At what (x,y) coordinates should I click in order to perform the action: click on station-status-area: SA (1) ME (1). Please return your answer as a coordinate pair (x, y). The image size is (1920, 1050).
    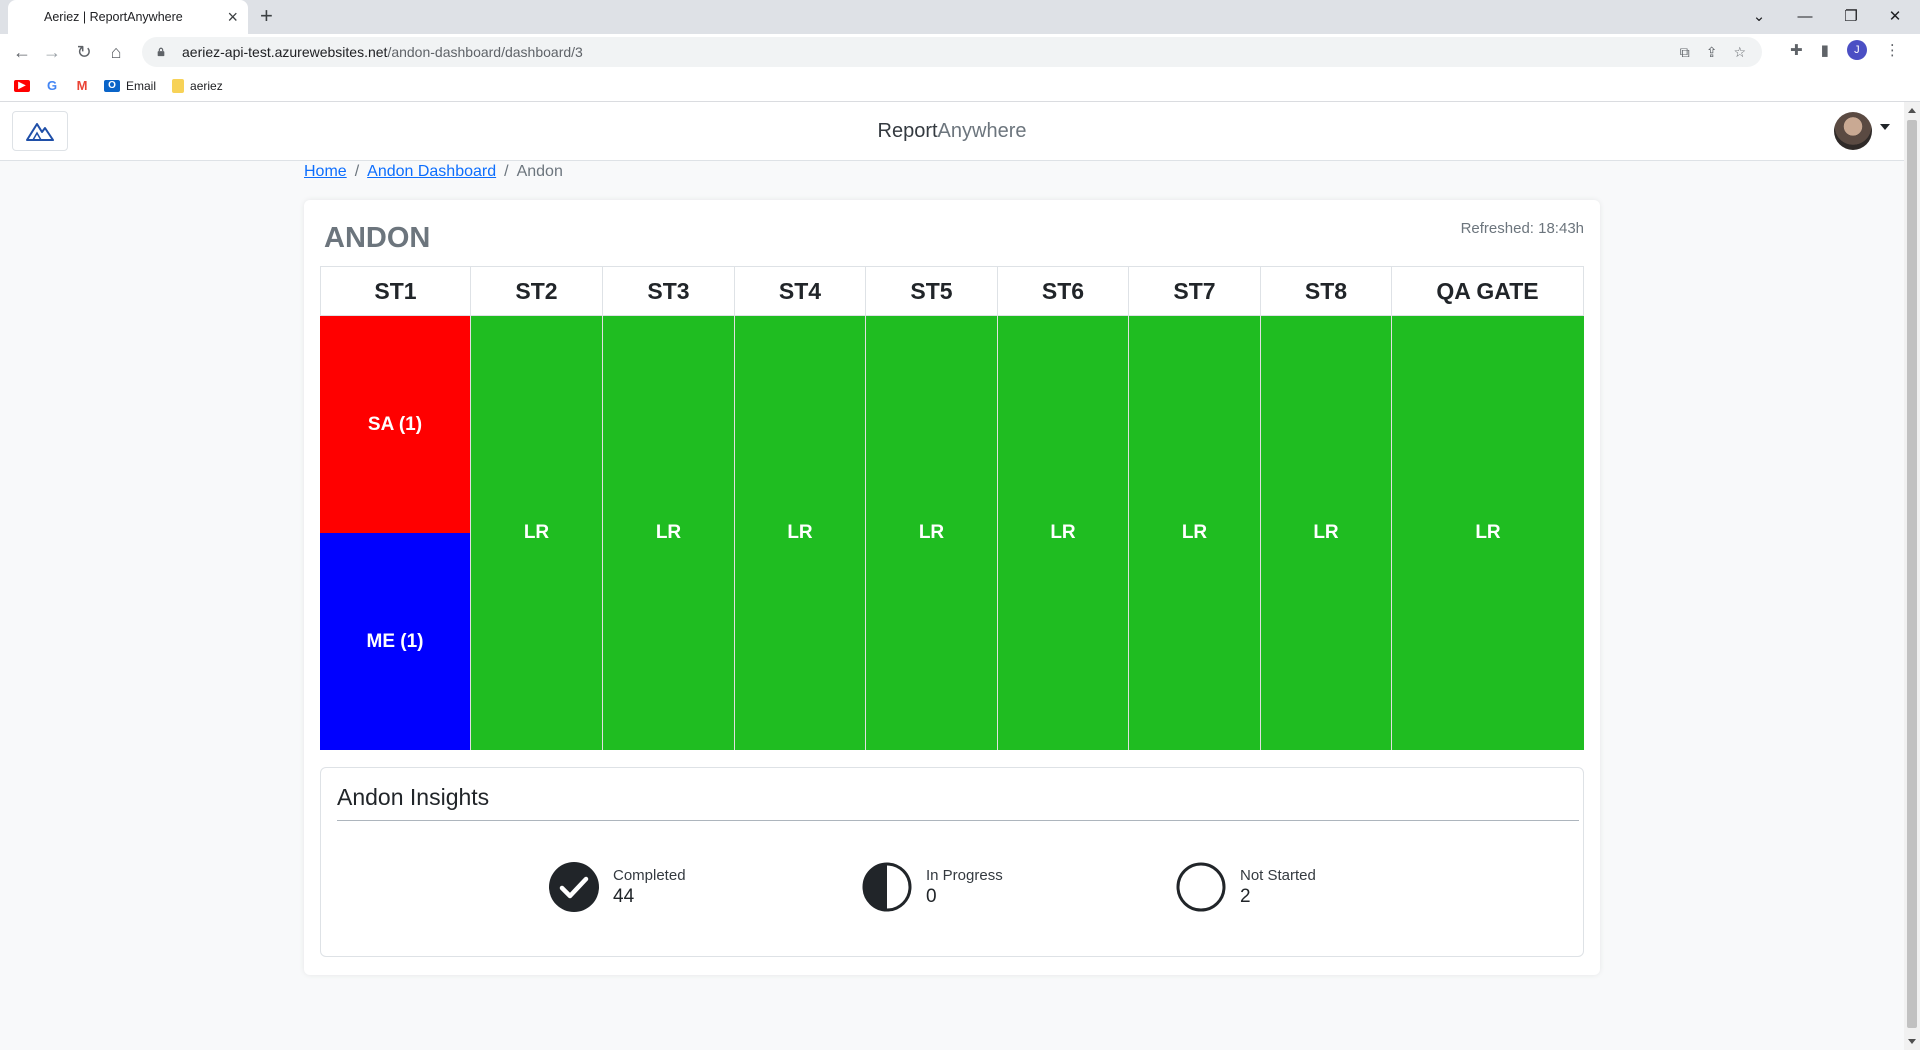
    Looking at the image, I should click on (395, 533).